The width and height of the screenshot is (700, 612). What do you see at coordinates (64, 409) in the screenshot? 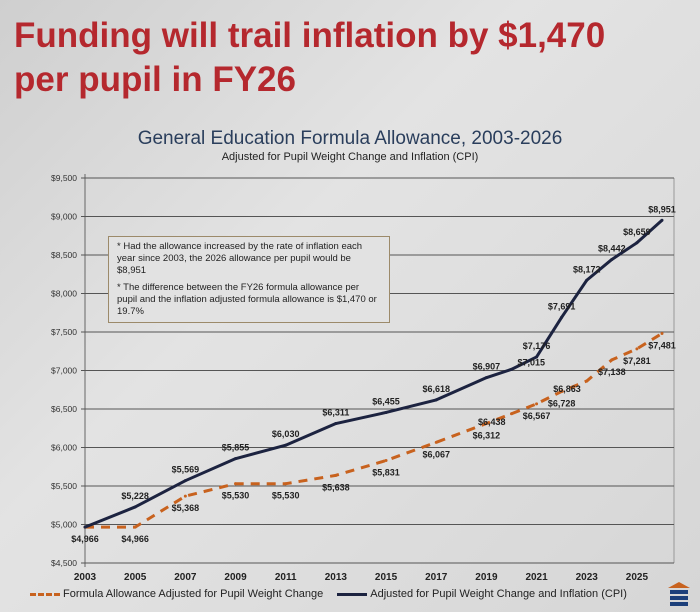
I see `y-tick-label: $6,500` at bounding box center [64, 409].